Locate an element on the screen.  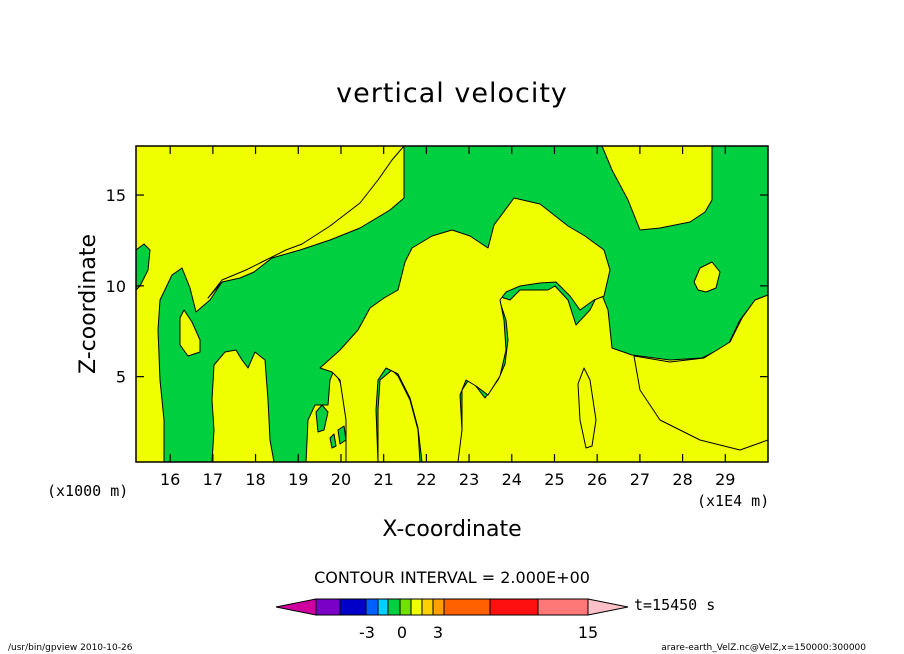
x-tick-label: 21 is located at coordinates (383, 479).